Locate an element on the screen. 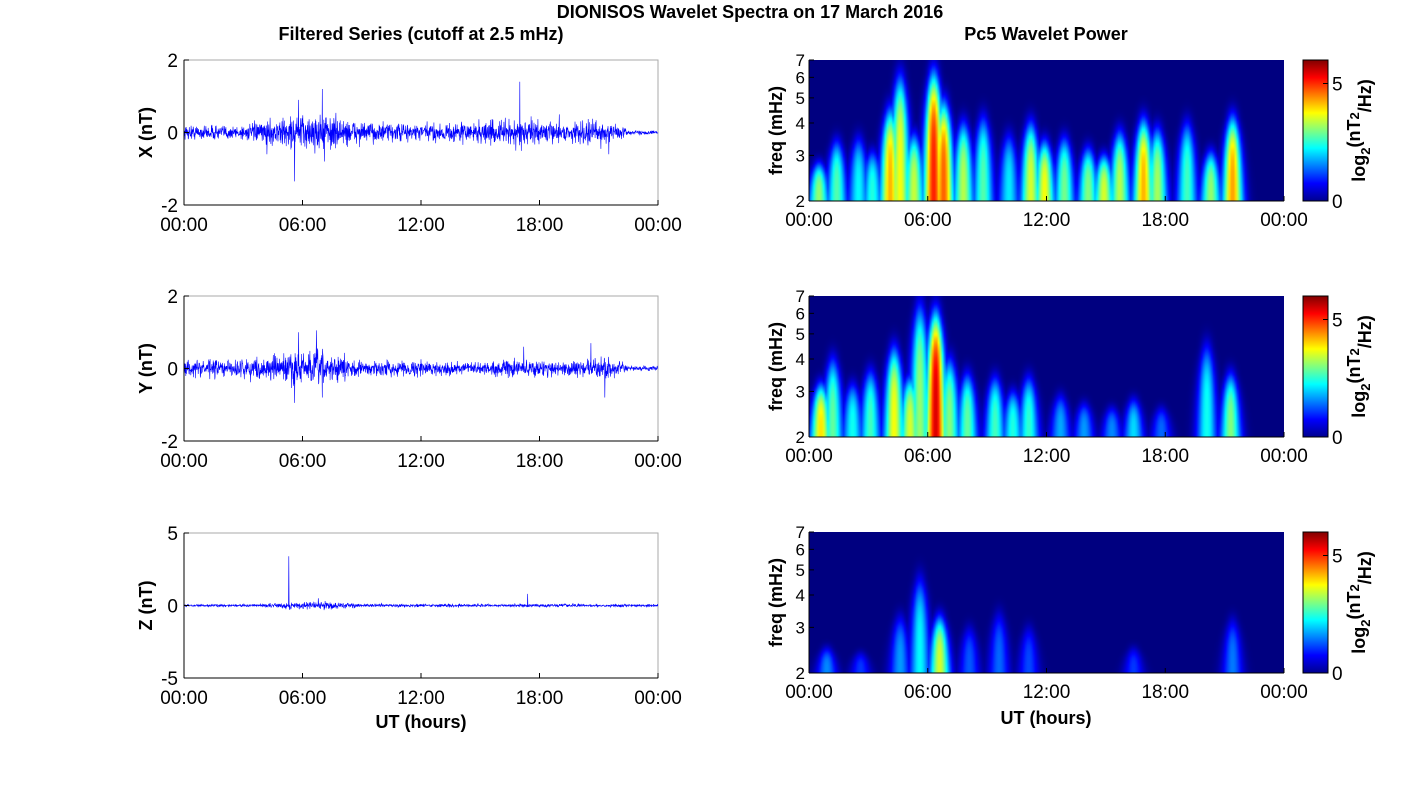 This screenshot has height=788, width=1418. timeseries-panel-1: 20-200:00 06:00 12:00 18:00 00:00X (nT) is located at coordinates (409, 143).